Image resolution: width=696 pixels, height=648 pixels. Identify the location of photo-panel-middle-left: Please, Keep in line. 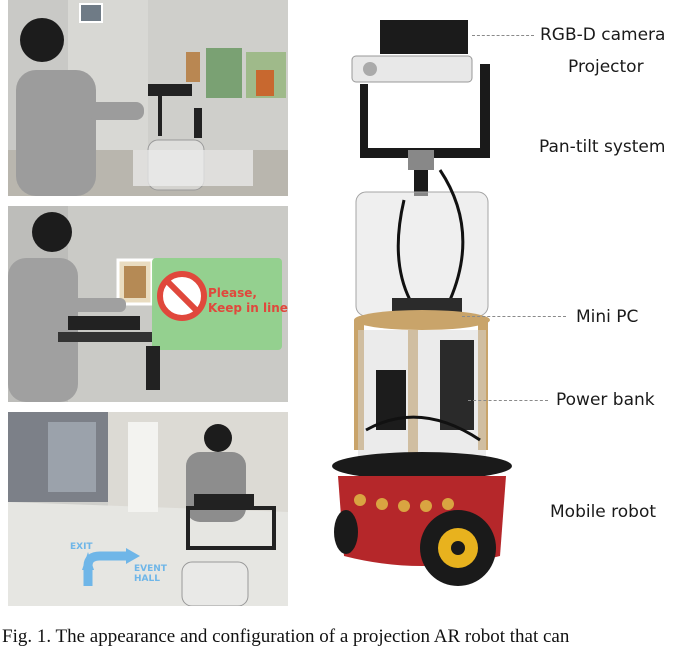
(148, 304).